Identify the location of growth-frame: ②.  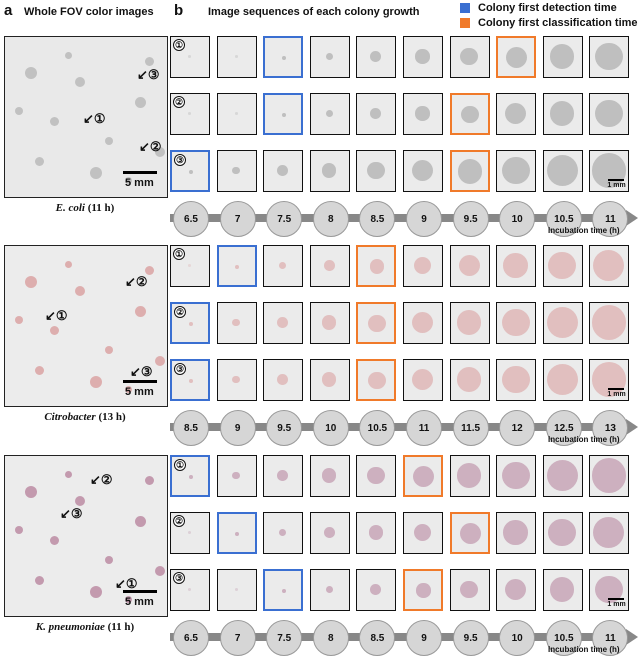
(190, 533).